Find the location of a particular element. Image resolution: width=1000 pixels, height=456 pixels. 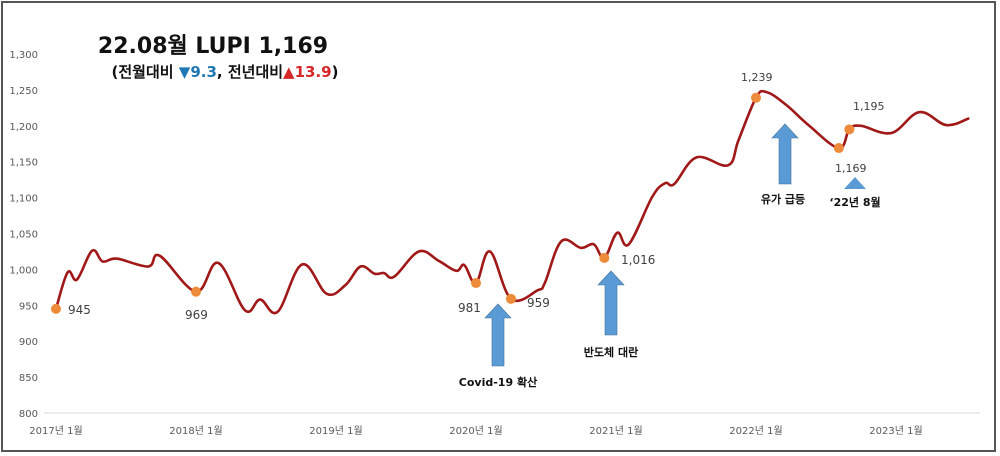

x-tick-label: 2018년 1월 is located at coordinates (195, 431).